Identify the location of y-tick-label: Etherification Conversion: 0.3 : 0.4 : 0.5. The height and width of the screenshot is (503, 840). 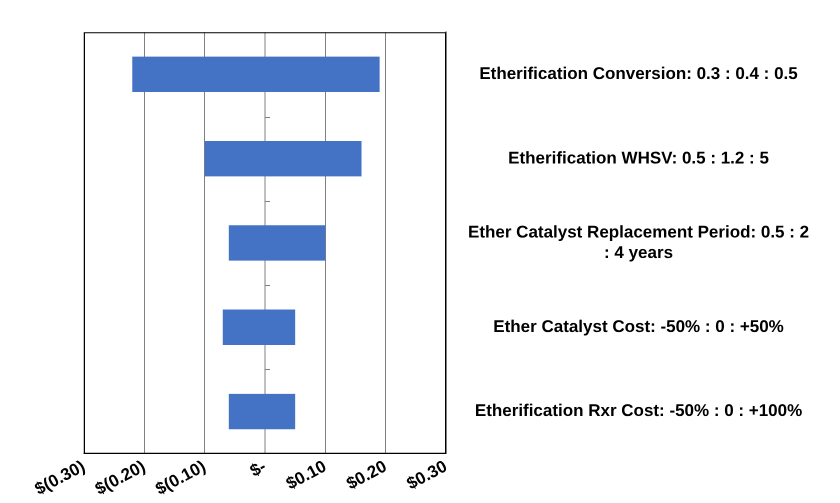
(638, 74).